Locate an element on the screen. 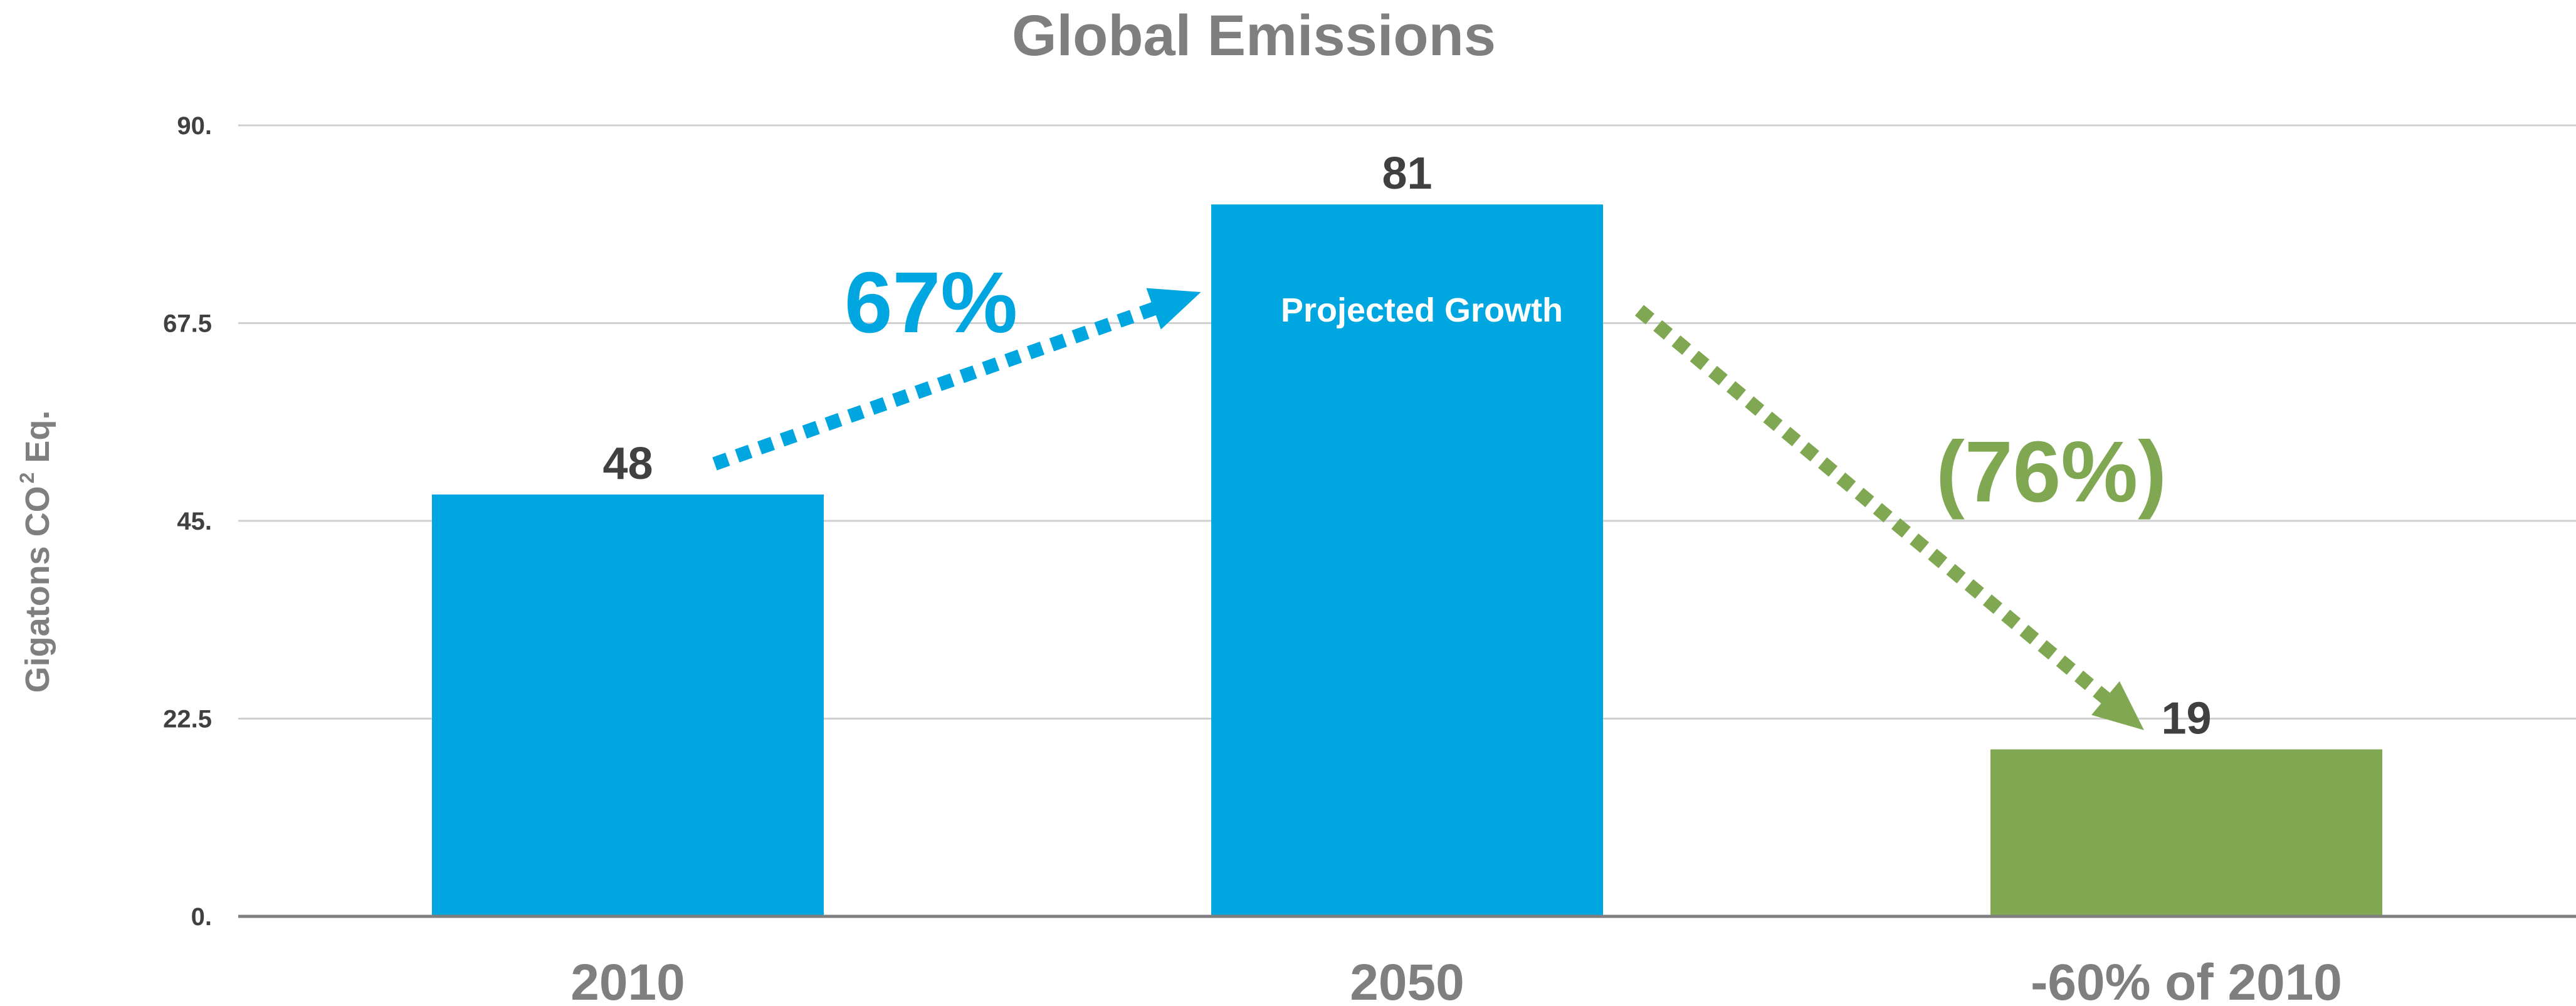 The image size is (2576, 1006). growth-percent-label: 67% is located at coordinates (930, 302).